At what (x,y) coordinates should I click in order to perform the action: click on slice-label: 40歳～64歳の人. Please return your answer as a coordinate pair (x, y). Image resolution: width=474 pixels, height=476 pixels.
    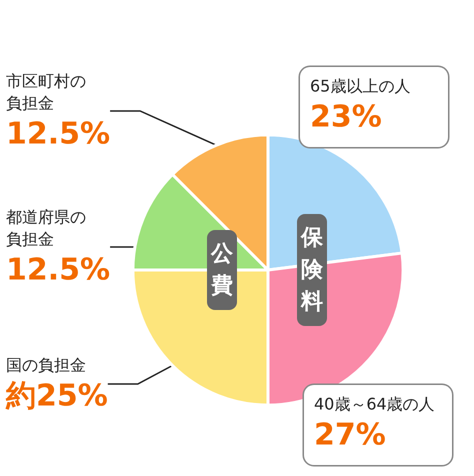
    Looking at the image, I should click on (374, 404).